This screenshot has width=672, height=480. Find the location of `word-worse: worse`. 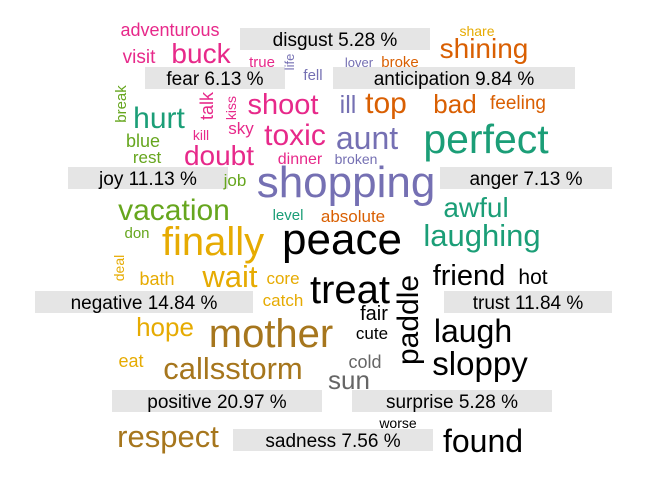

word-worse: worse is located at coordinates (397, 423).